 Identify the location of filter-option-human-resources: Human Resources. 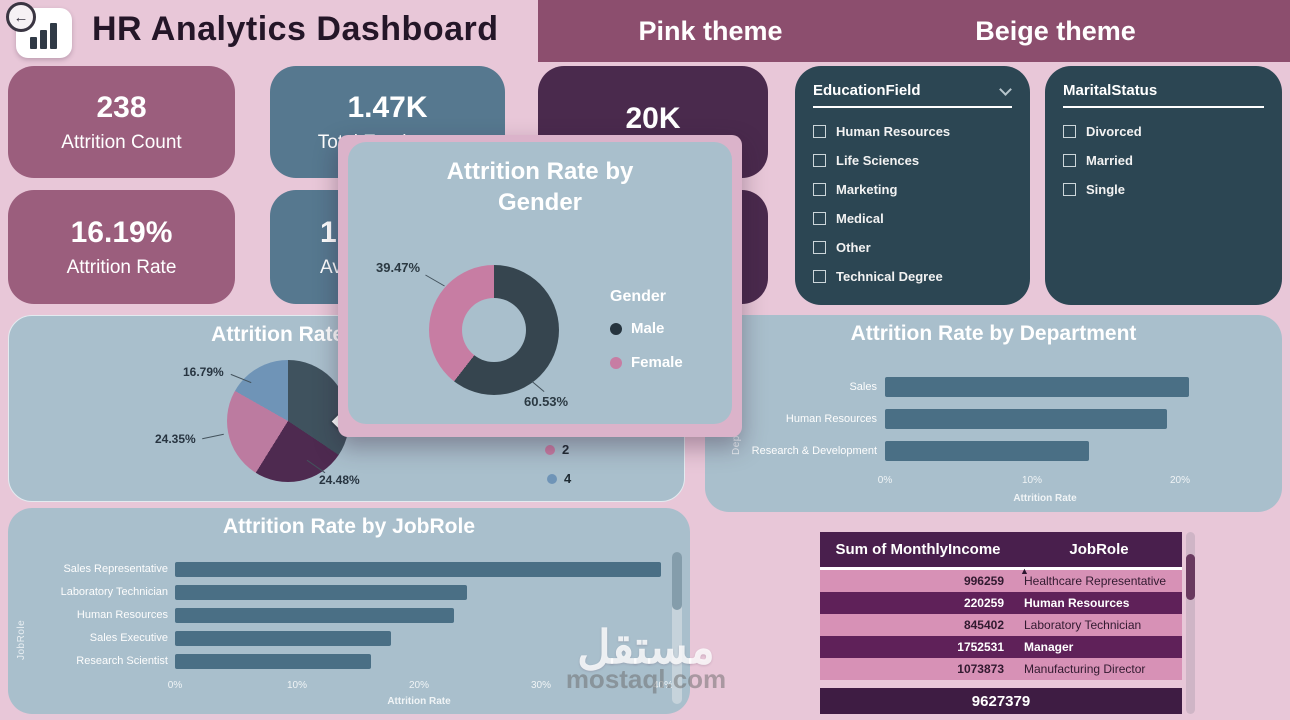
(912, 131).